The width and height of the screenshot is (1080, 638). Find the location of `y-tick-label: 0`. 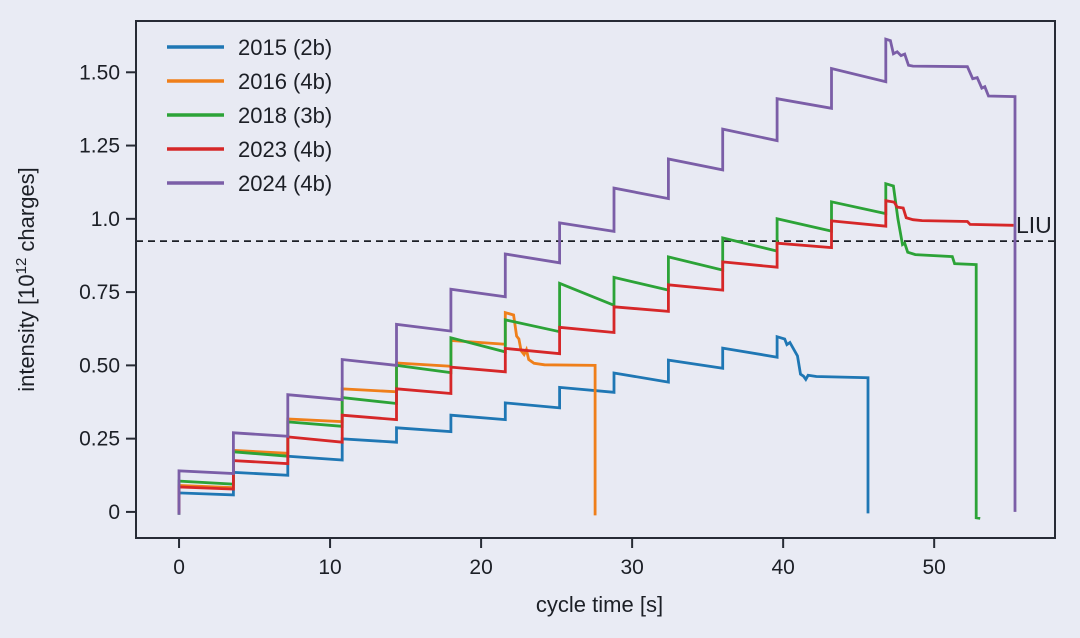

y-tick-label: 0 is located at coordinates (114, 512).